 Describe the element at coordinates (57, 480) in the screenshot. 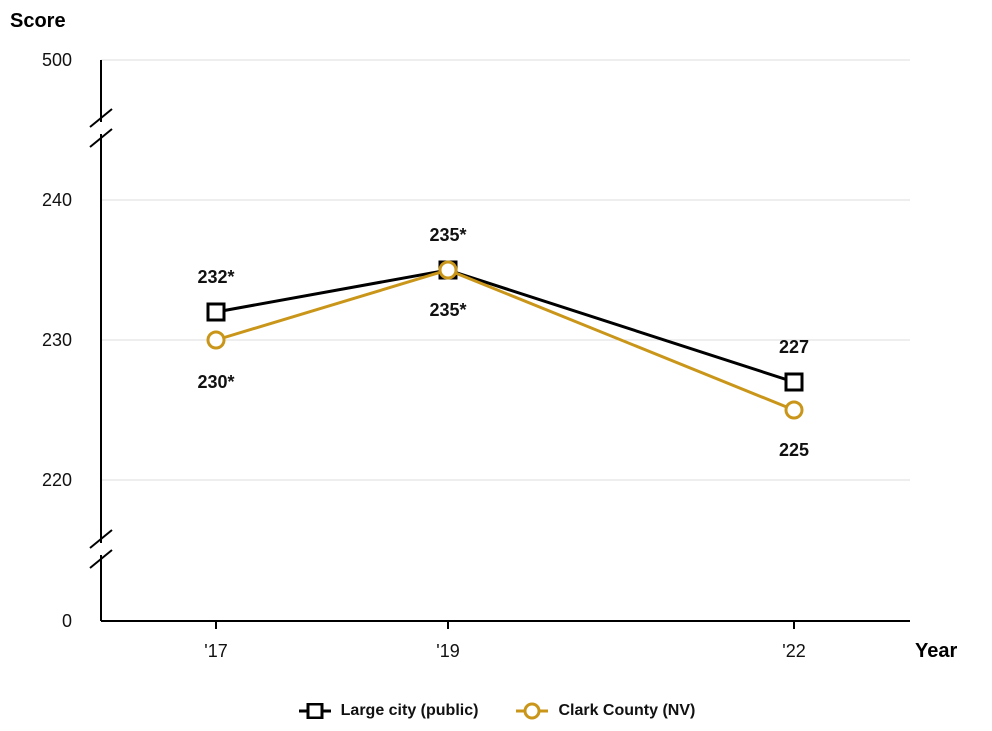

I see `y-tick-label: 220` at that location.